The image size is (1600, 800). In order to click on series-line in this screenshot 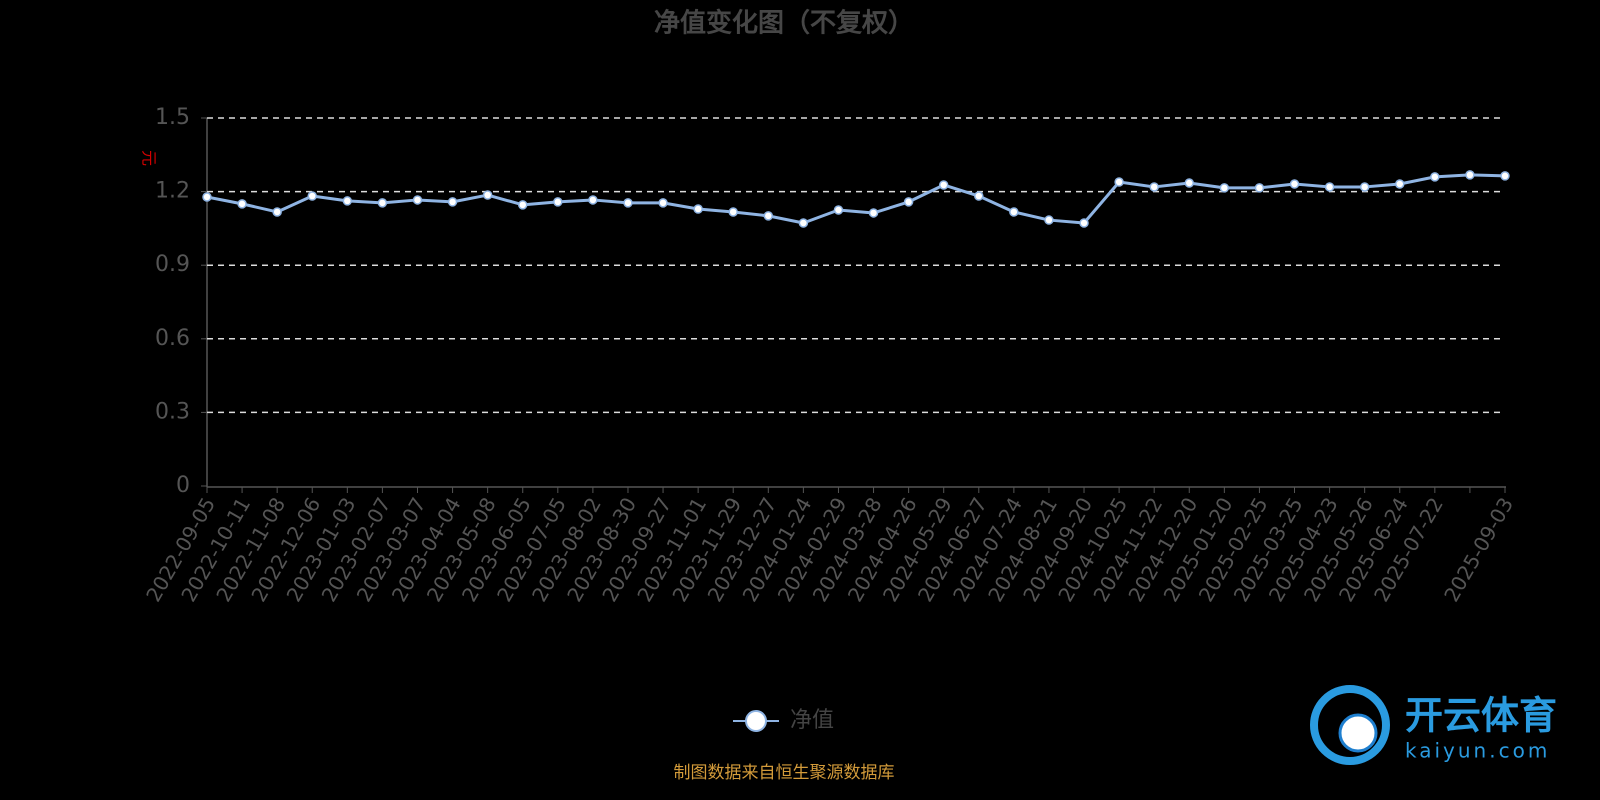, I will do `click(856, 199)`.